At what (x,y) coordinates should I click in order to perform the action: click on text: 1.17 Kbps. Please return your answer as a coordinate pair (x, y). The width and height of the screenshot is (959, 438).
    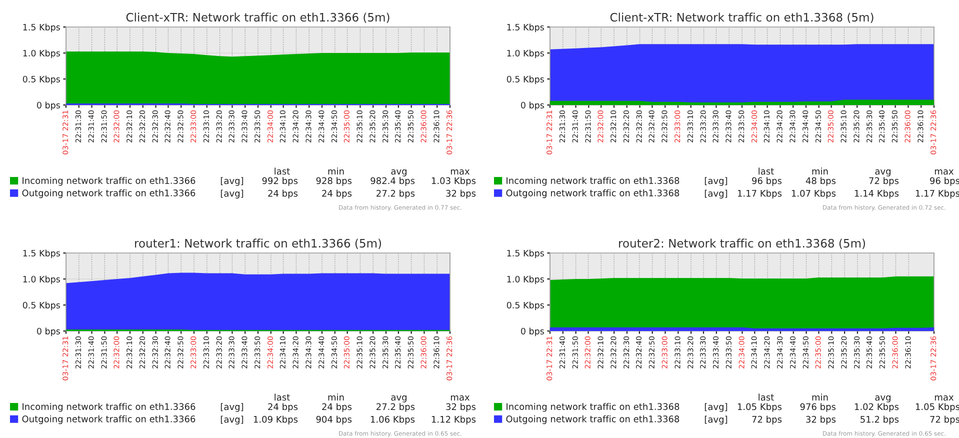
    Looking at the image, I should click on (760, 194).